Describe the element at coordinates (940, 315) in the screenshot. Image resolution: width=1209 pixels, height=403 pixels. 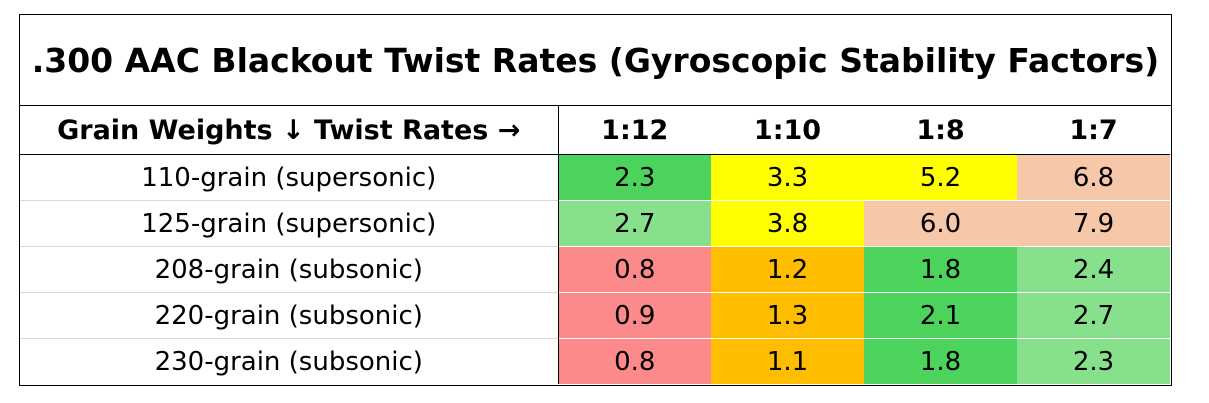
I see `value-cell: 2.1` at that location.